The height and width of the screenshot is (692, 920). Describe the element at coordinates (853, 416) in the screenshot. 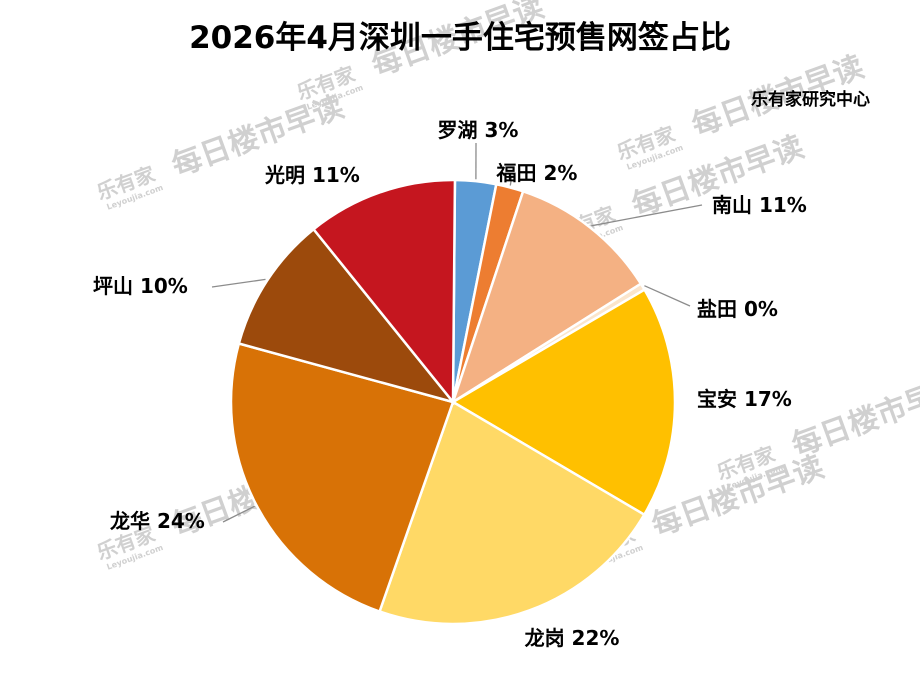

I see `watermark-text: 每日楼市早读` at that location.